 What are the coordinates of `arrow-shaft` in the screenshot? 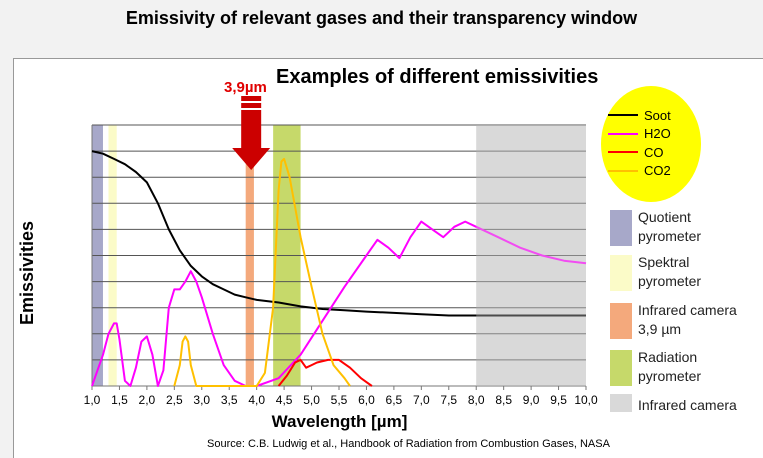 It's located at (251, 129).